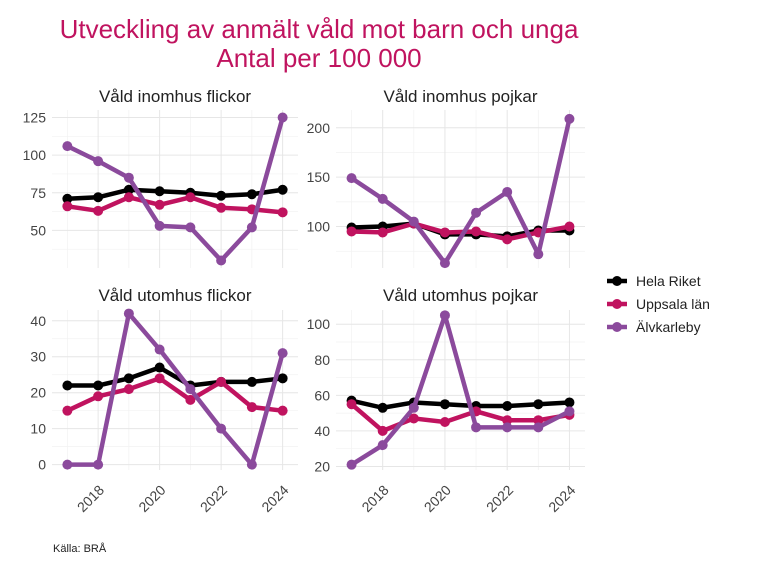  What do you see at coordinates (673, 304) in the screenshot?
I see `legend-label: Uppsala län` at bounding box center [673, 304].